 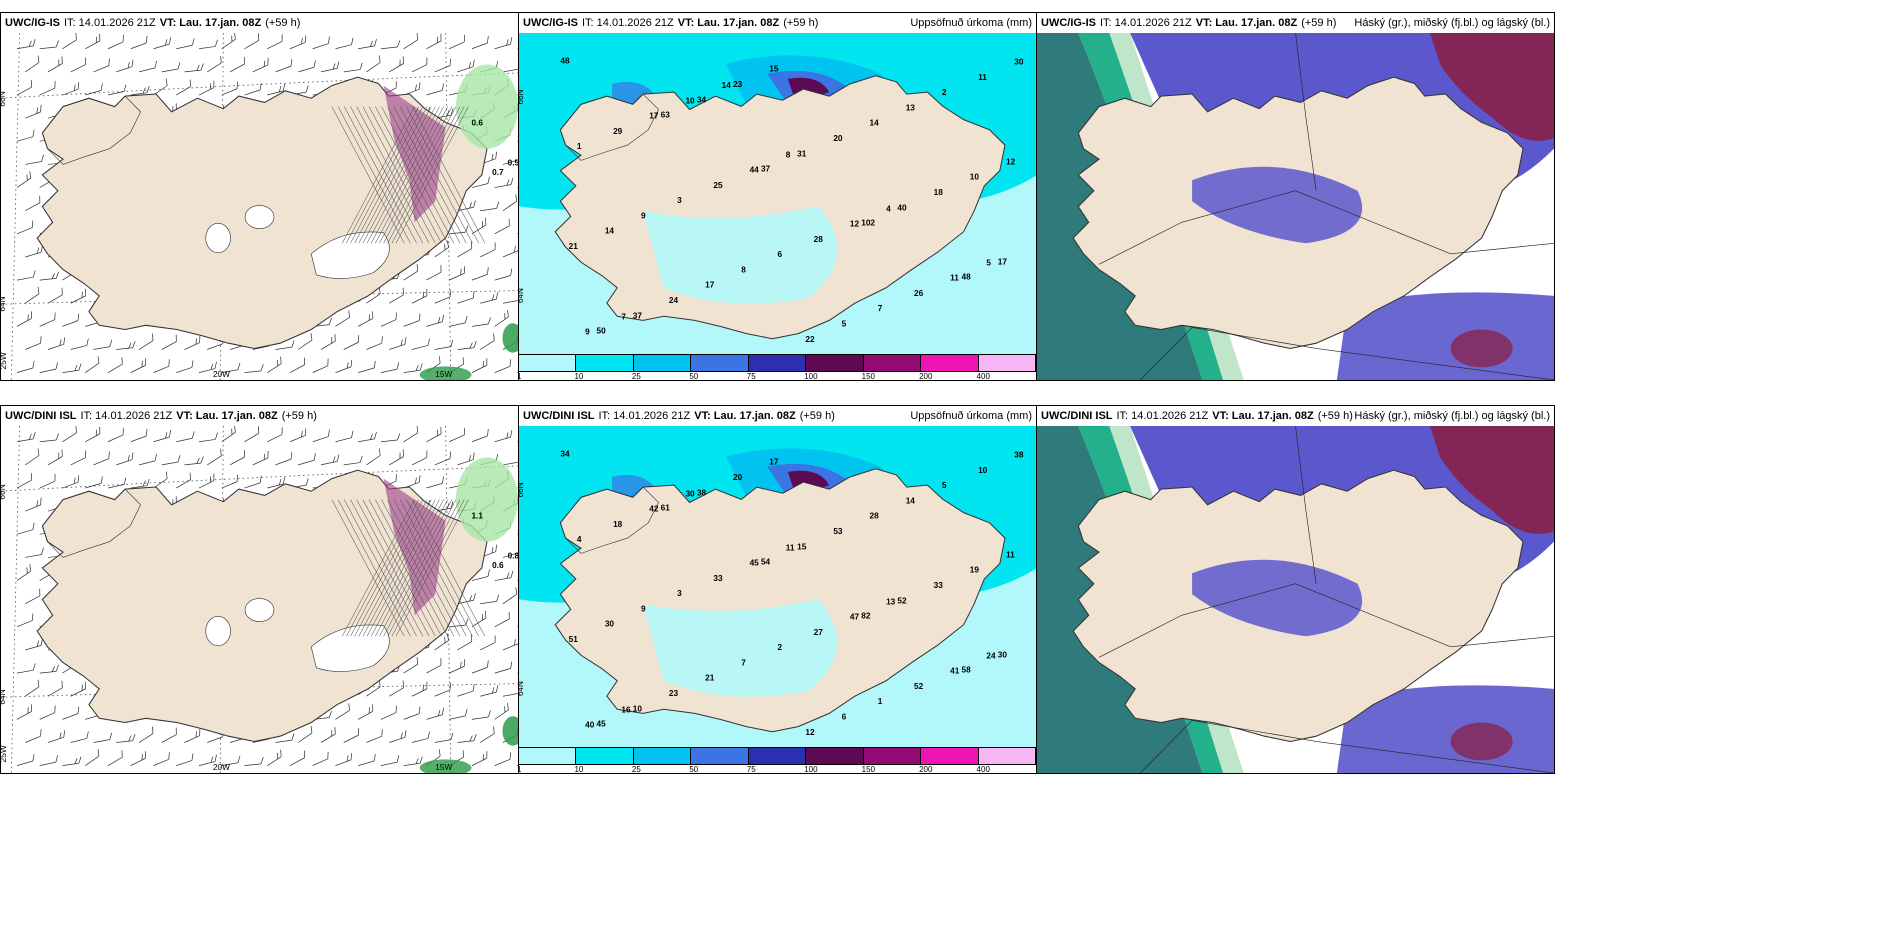 I want to click on legend-tick: 1, so click(x=520, y=376).